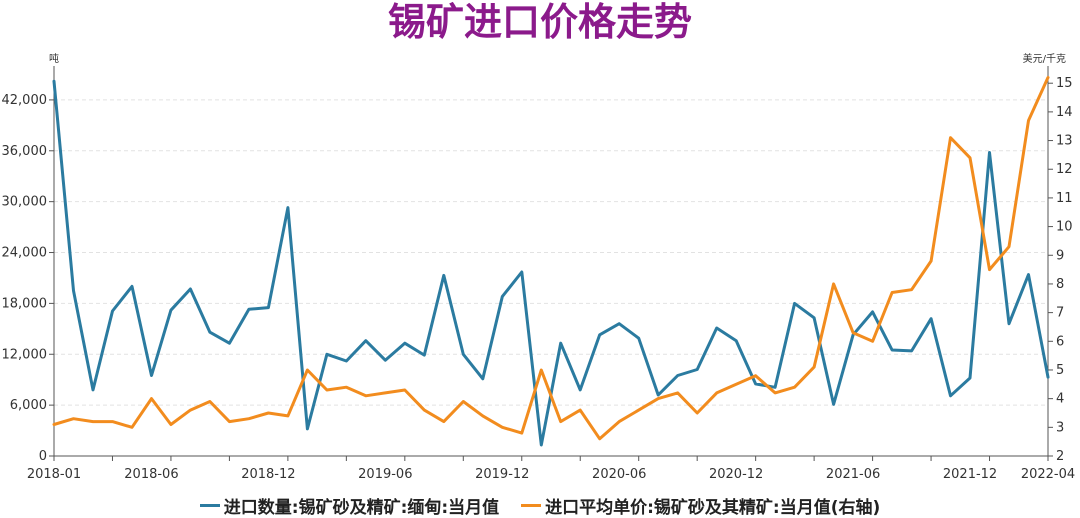  Describe the element at coordinates (1064, 83) in the screenshot. I see `right-axis-tick-label: 15` at that location.